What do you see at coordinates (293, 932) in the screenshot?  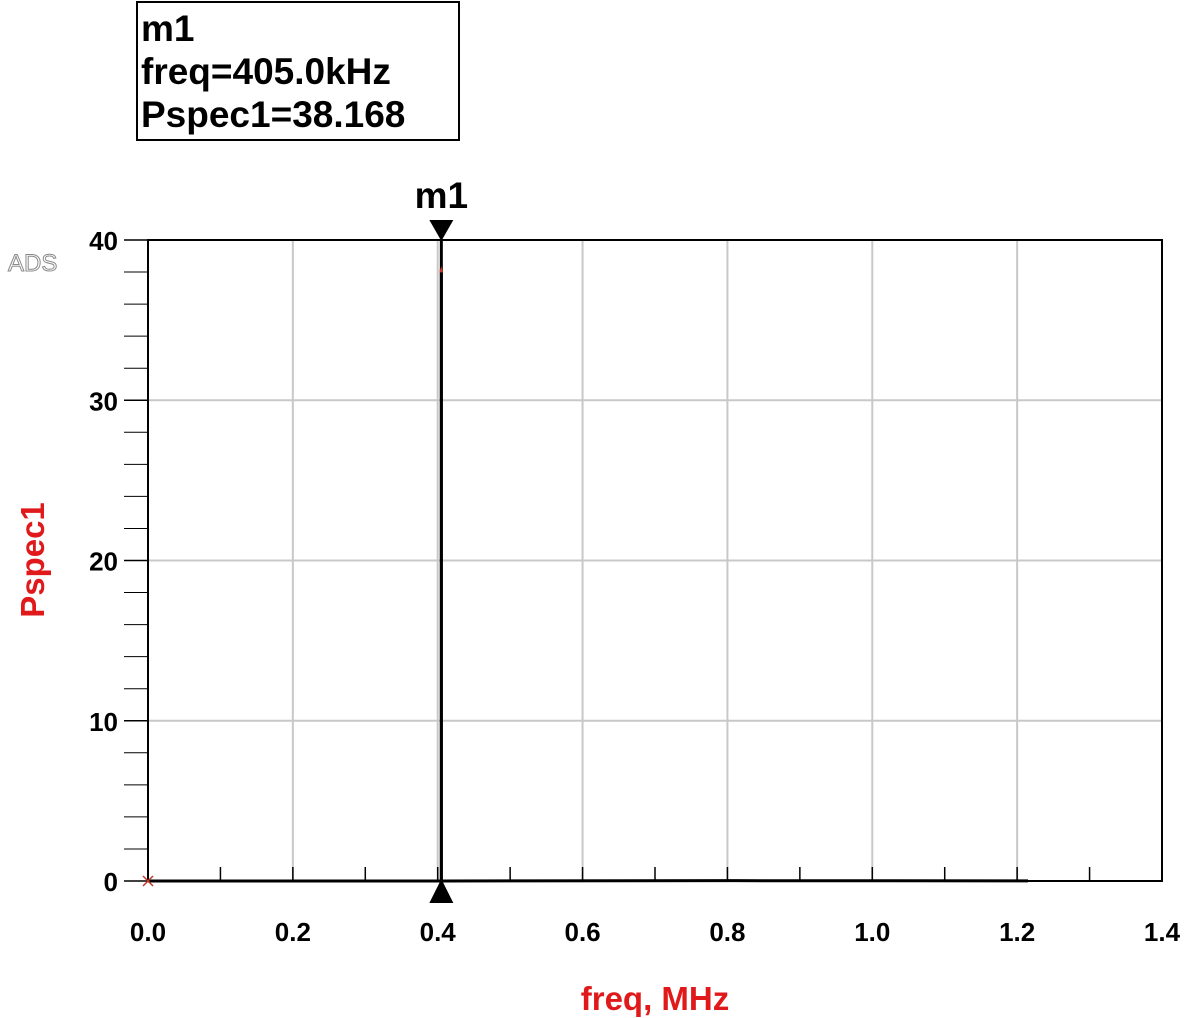 I see `x-tick-label: 0.2` at bounding box center [293, 932].